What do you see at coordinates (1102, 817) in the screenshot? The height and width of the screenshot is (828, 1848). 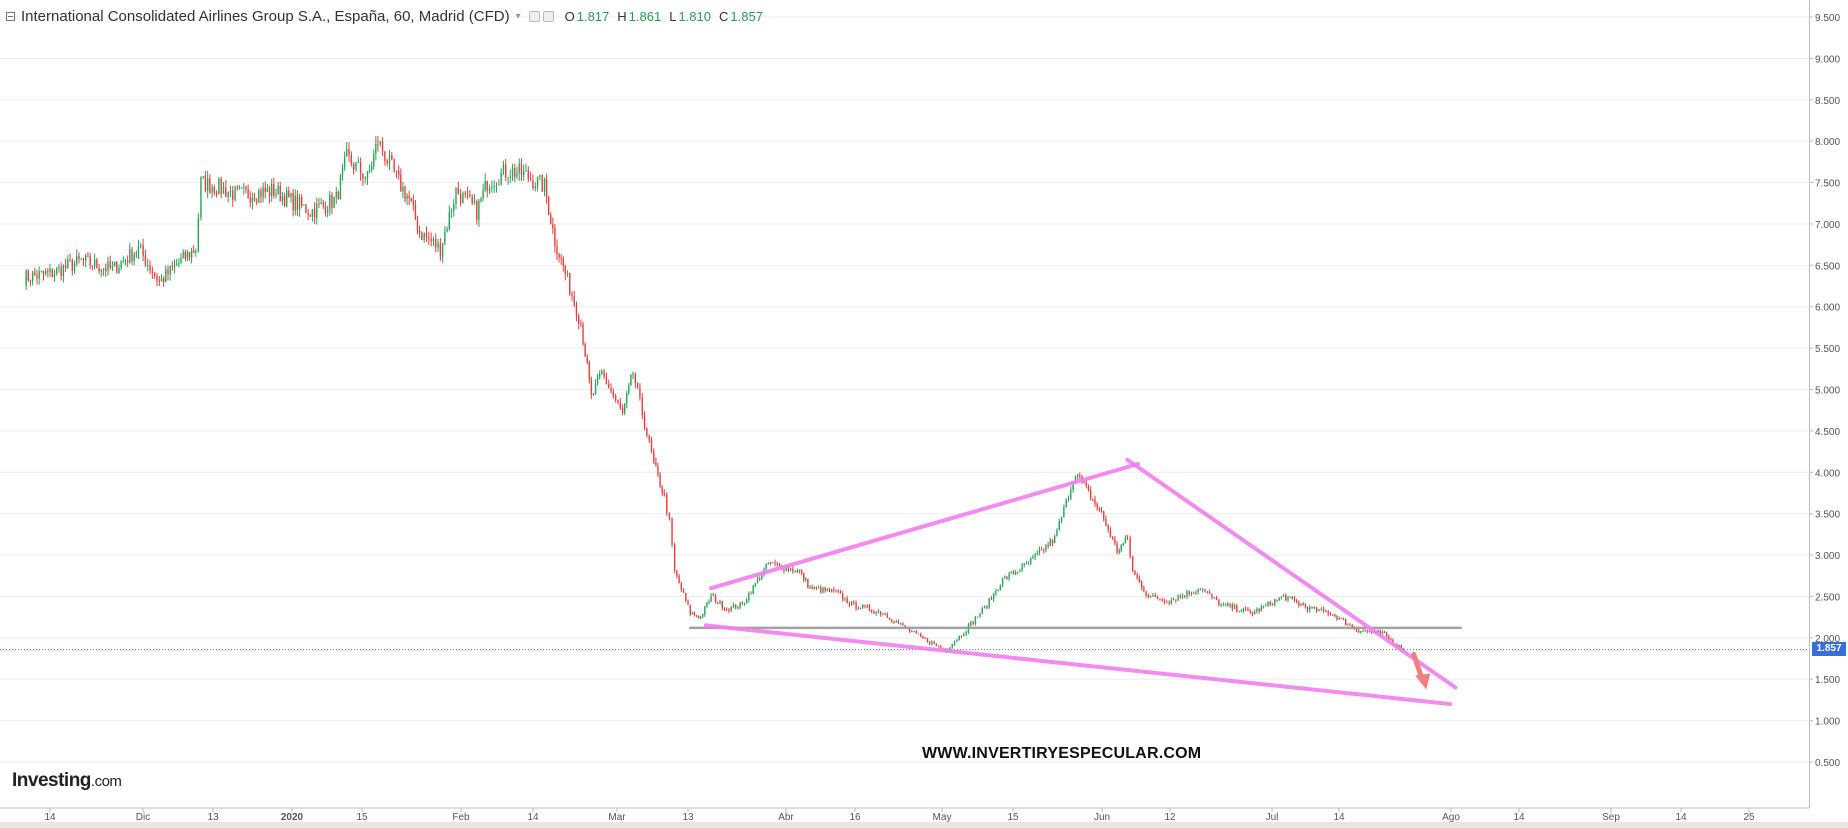 I see `x-tick-label: Jun` at bounding box center [1102, 817].